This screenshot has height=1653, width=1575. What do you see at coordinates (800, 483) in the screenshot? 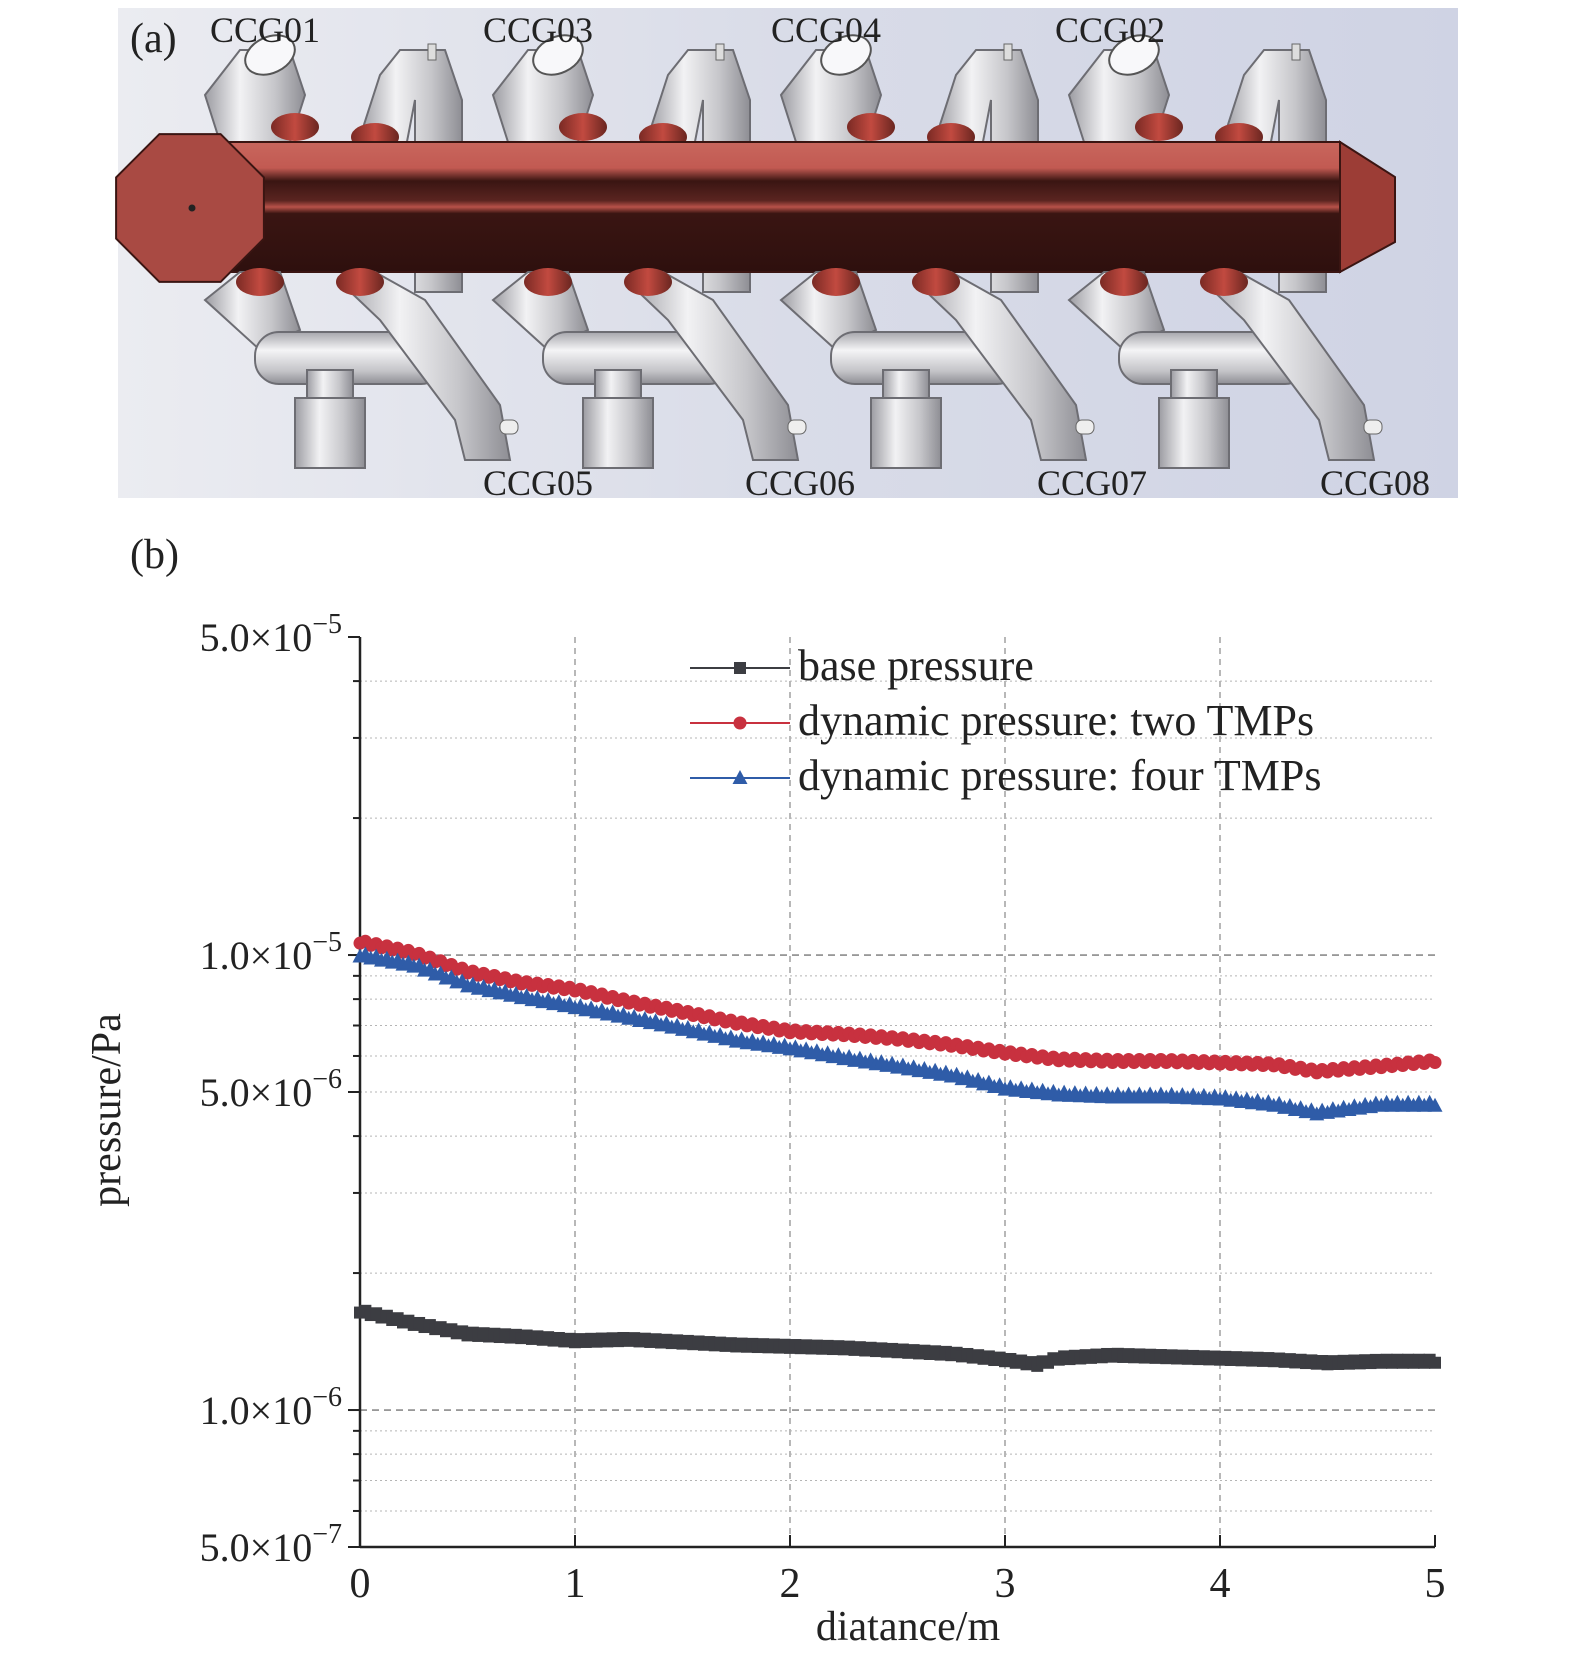
I see `gauge-label-ccg06: CCG06` at bounding box center [800, 483].